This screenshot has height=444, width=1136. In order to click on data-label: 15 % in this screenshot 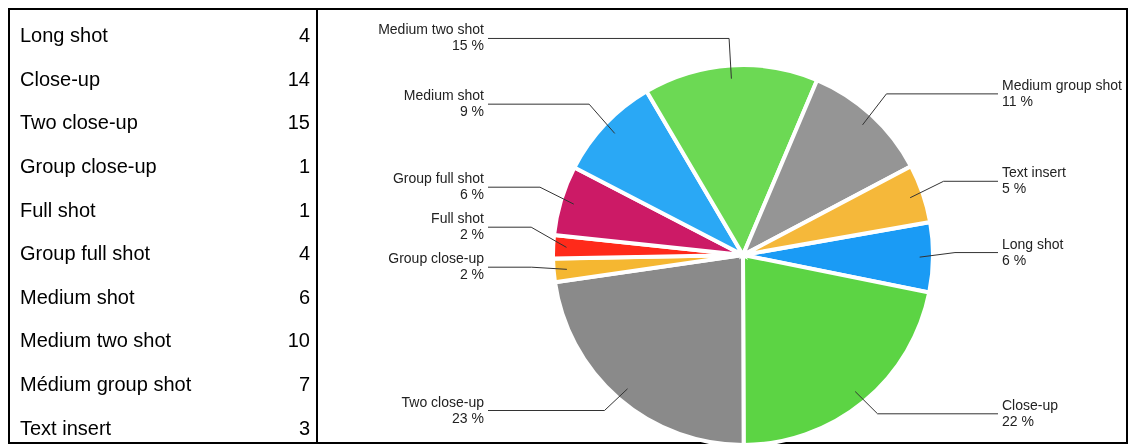, I will do `click(468, 45)`.